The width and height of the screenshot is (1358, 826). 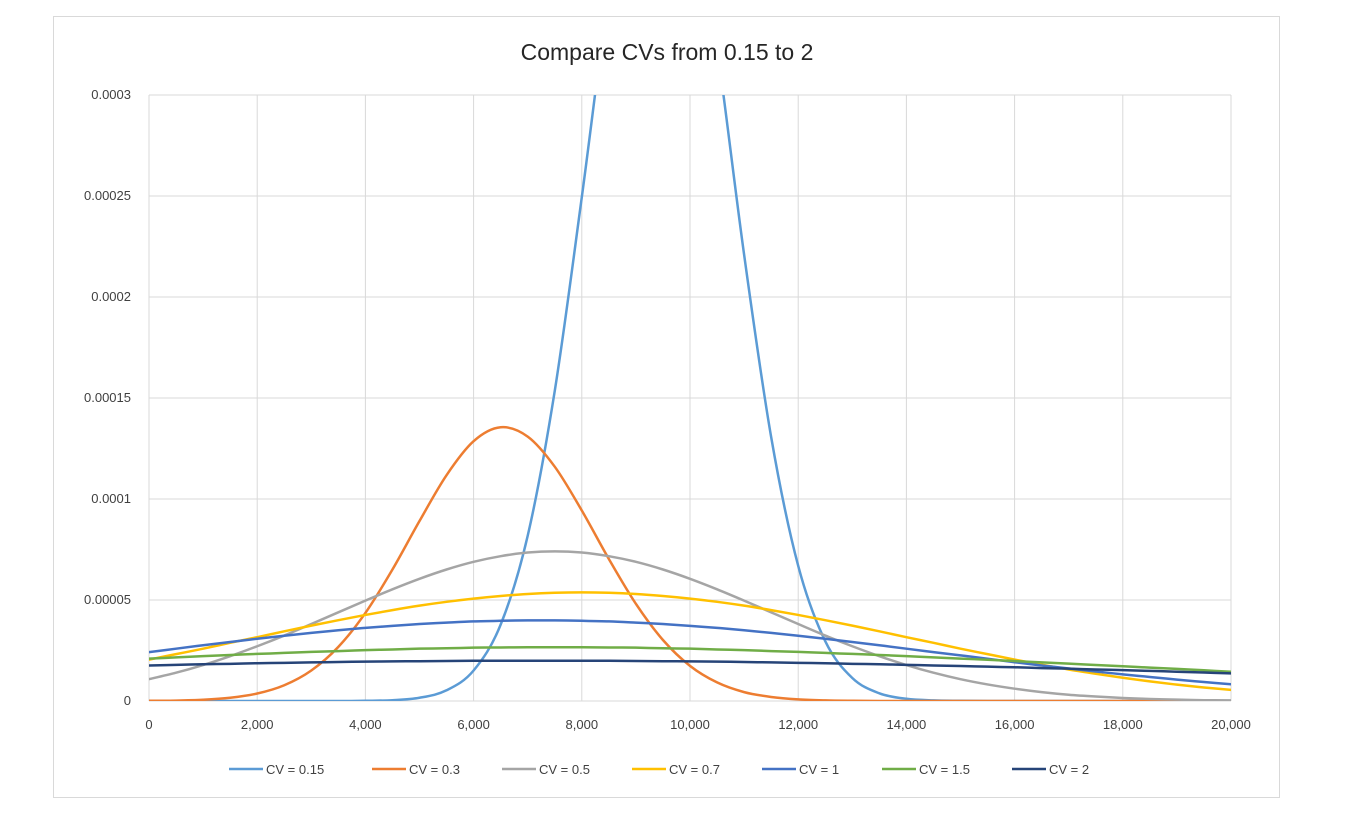 I want to click on legend-item-2: CV = 0.5, so click(x=546, y=769).